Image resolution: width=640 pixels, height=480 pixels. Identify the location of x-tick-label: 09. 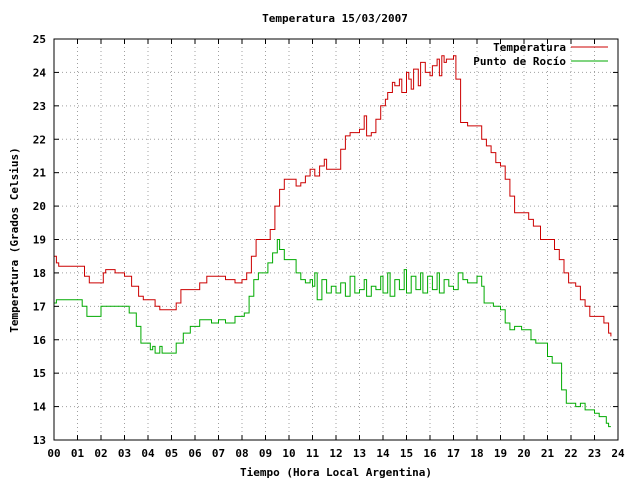
(265, 453).